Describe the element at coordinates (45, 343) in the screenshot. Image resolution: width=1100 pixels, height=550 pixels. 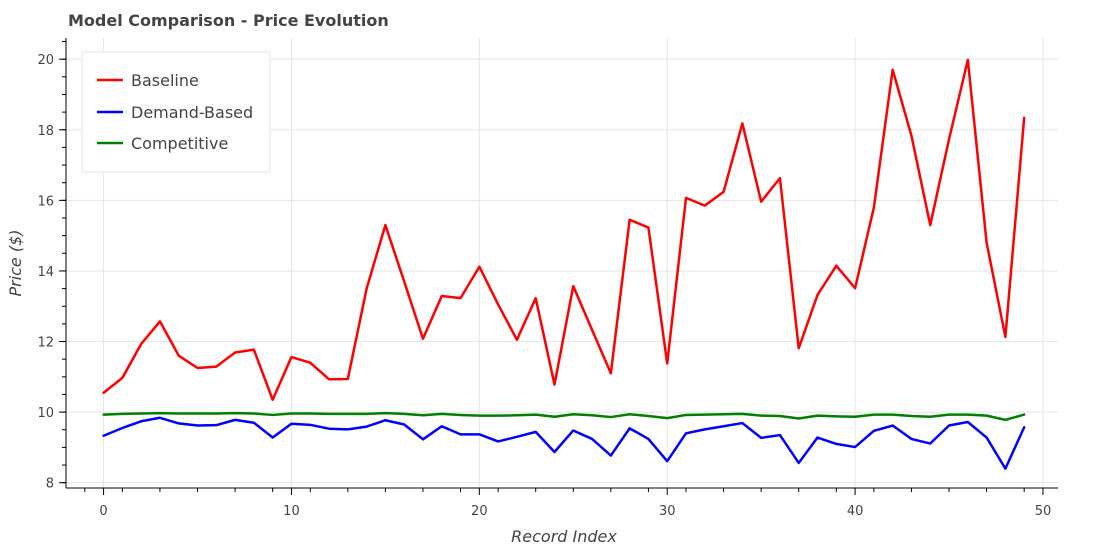
I see `y-tick-label: 12` at that location.